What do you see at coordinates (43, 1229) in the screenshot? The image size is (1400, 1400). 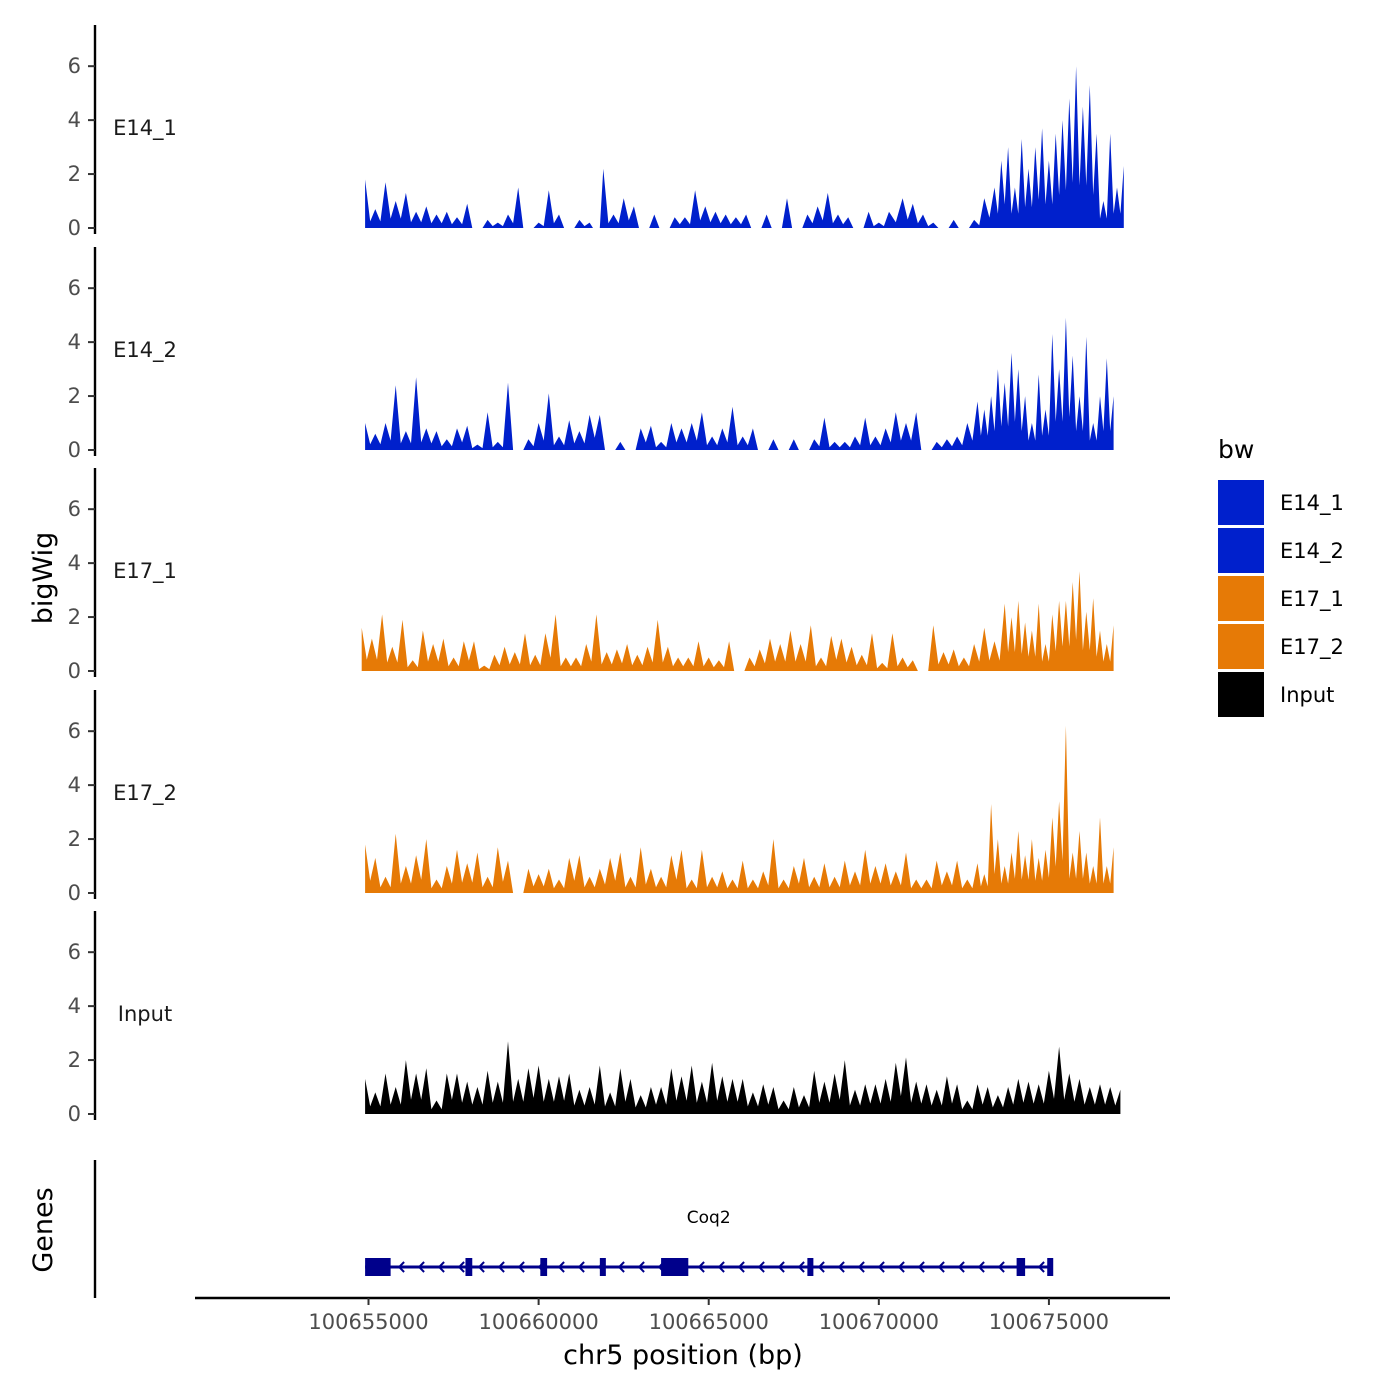 I see `genes-axis-title: Genes` at bounding box center [43, 1229].